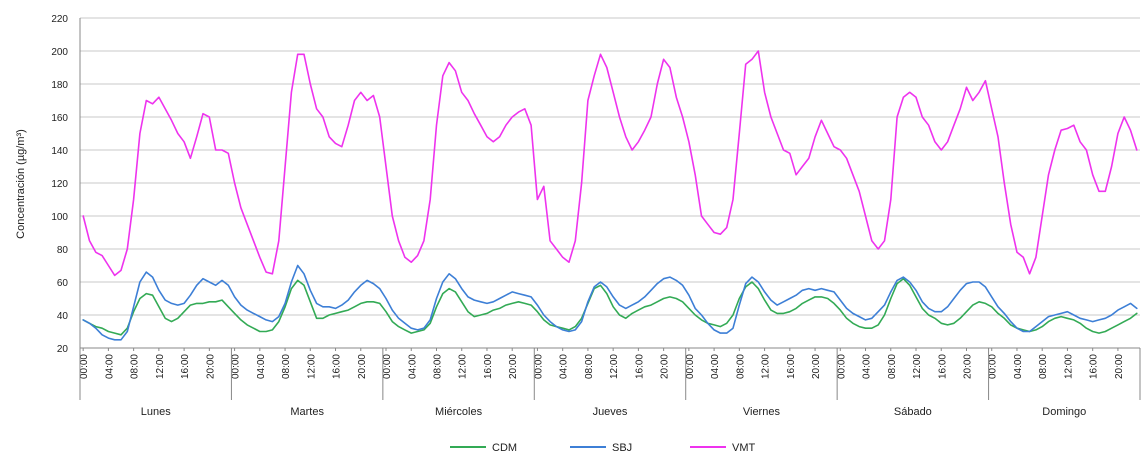  Describe the element at coordinates (63, 283) in the screenshot. I see `y-tick-label: 60` at that location.